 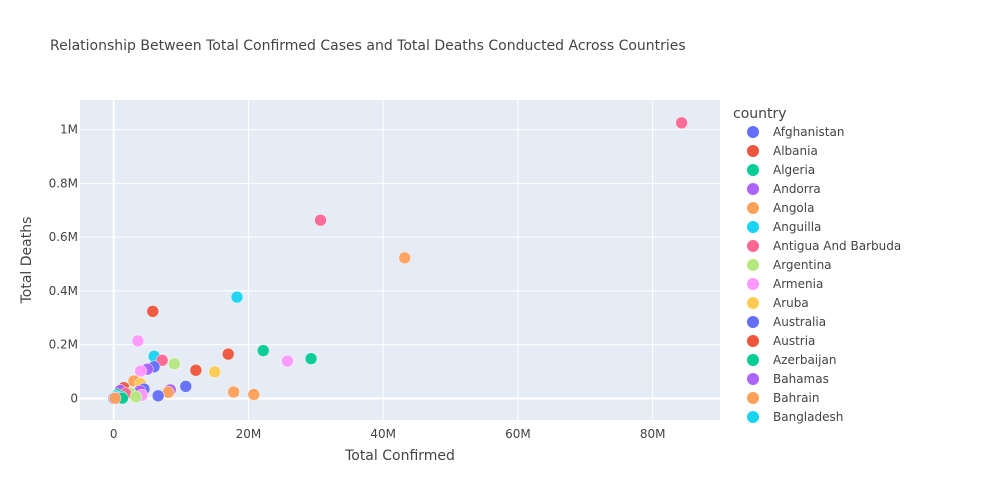 I want to click on legend-label: Bahamas, so click(x=801, y=379).